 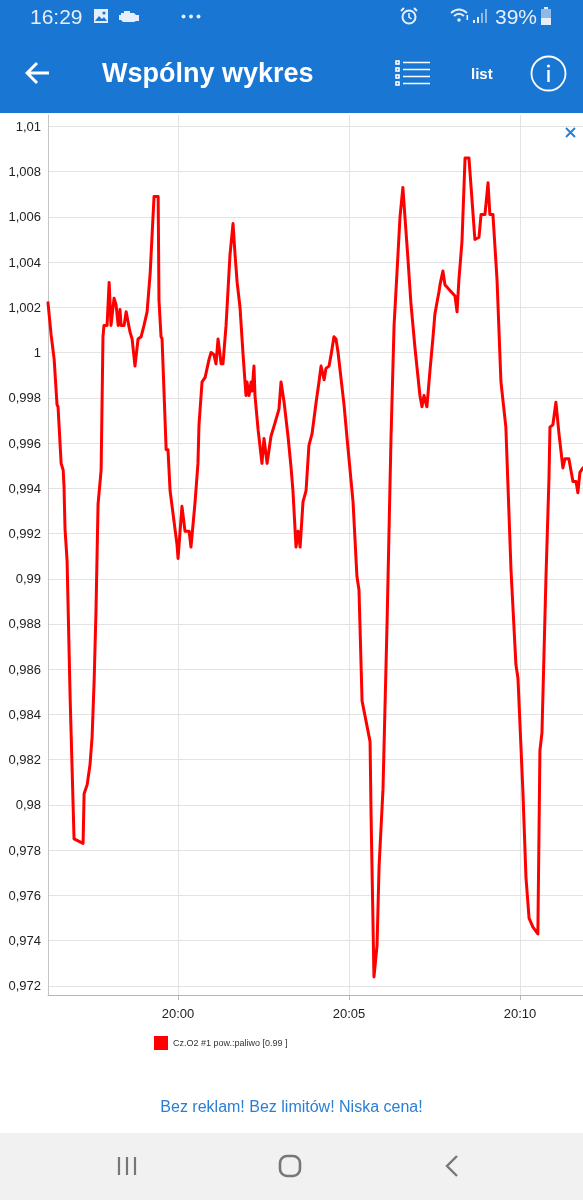 I want to click on y-tick-label: 0,998, so click(x=24, y=398).